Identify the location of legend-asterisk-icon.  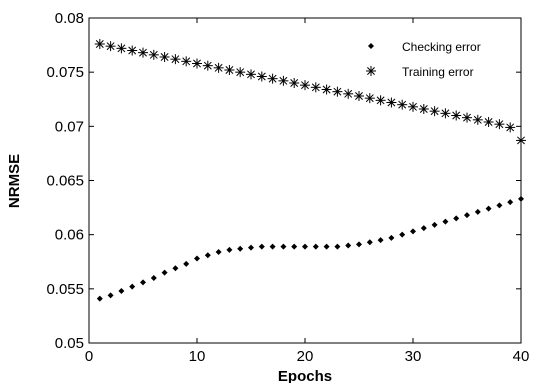
(371, 71).